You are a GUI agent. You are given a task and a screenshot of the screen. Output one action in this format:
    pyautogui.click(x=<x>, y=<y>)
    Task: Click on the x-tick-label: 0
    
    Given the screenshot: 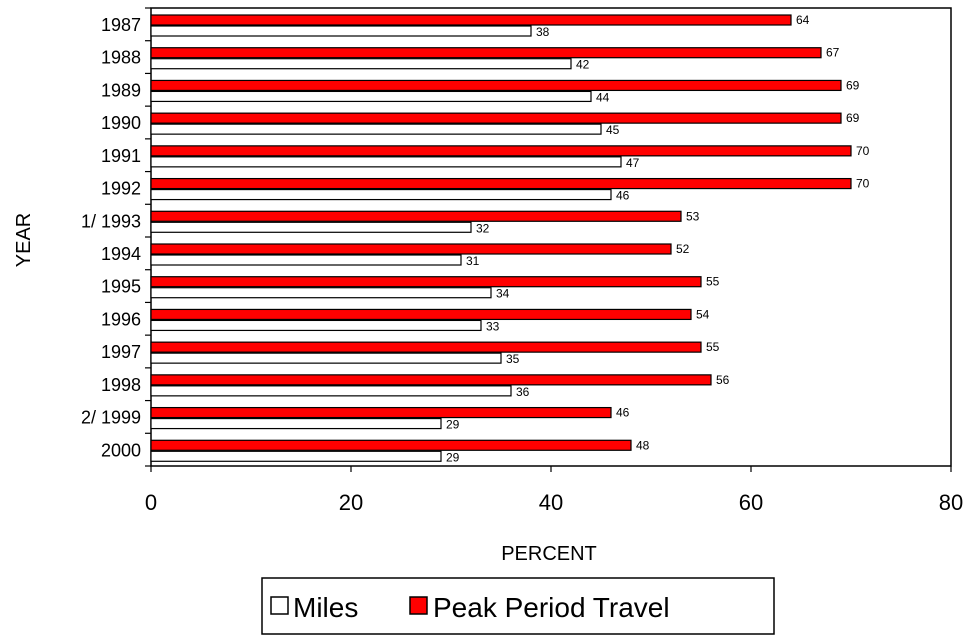 What is the action you would take?
    pyautogui.click(x=151, y=502)
    